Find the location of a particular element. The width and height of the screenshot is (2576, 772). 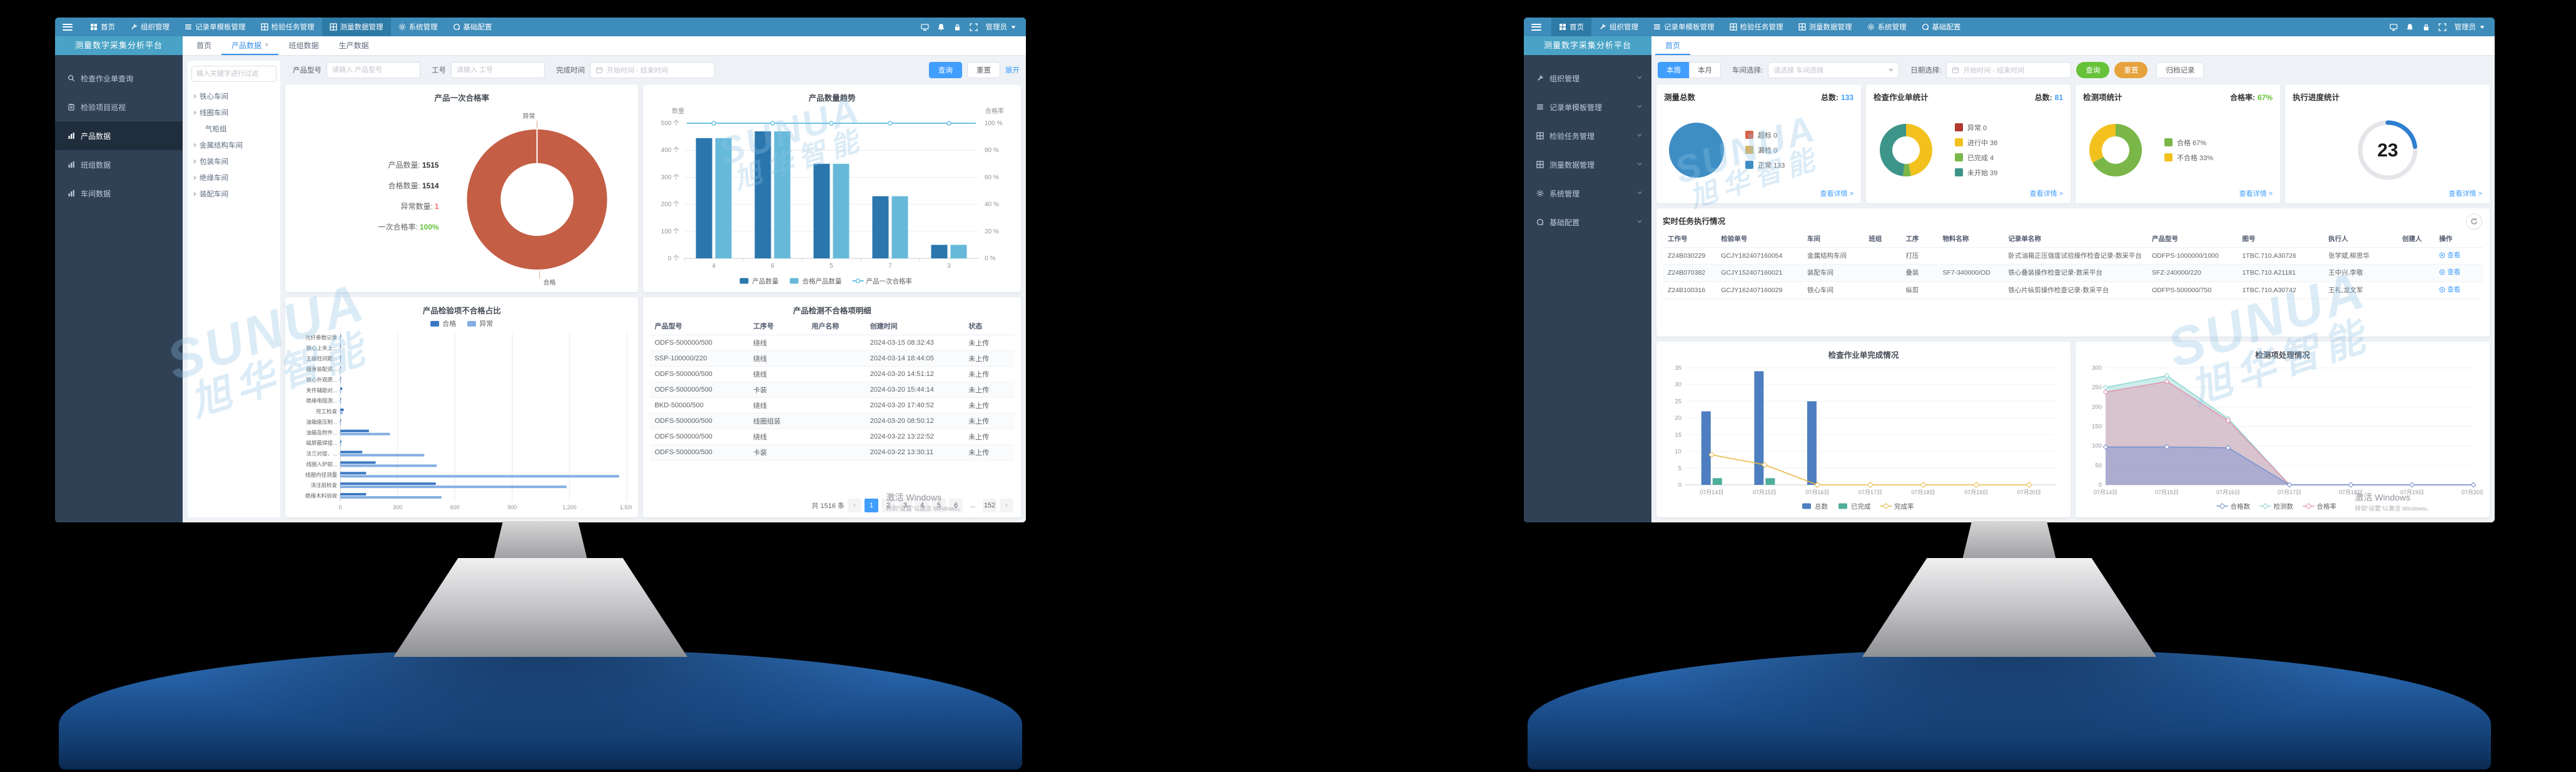

page-button: 3 is located at coordinates (905, 505).